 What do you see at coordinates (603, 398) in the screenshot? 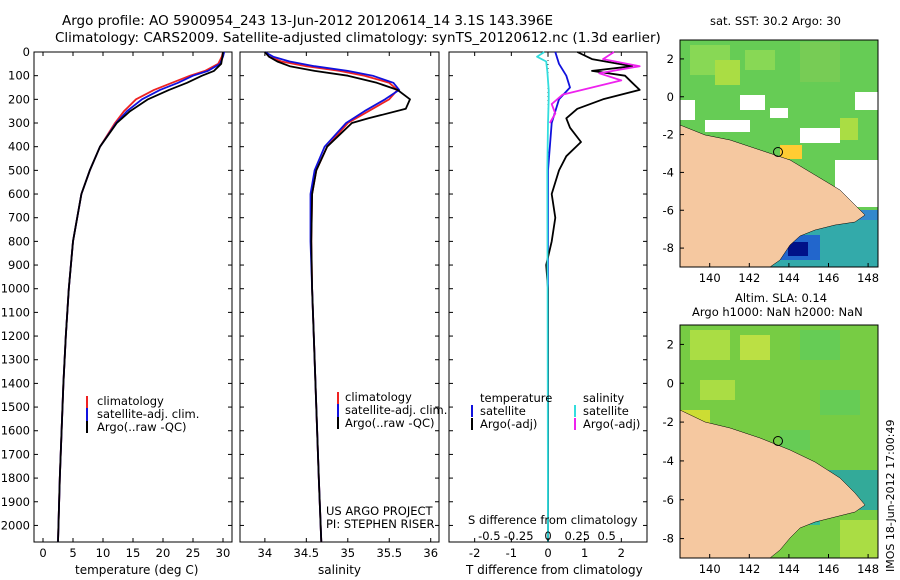
I see `legend-title-salinity: salinity` at bounding box center [603, 398].